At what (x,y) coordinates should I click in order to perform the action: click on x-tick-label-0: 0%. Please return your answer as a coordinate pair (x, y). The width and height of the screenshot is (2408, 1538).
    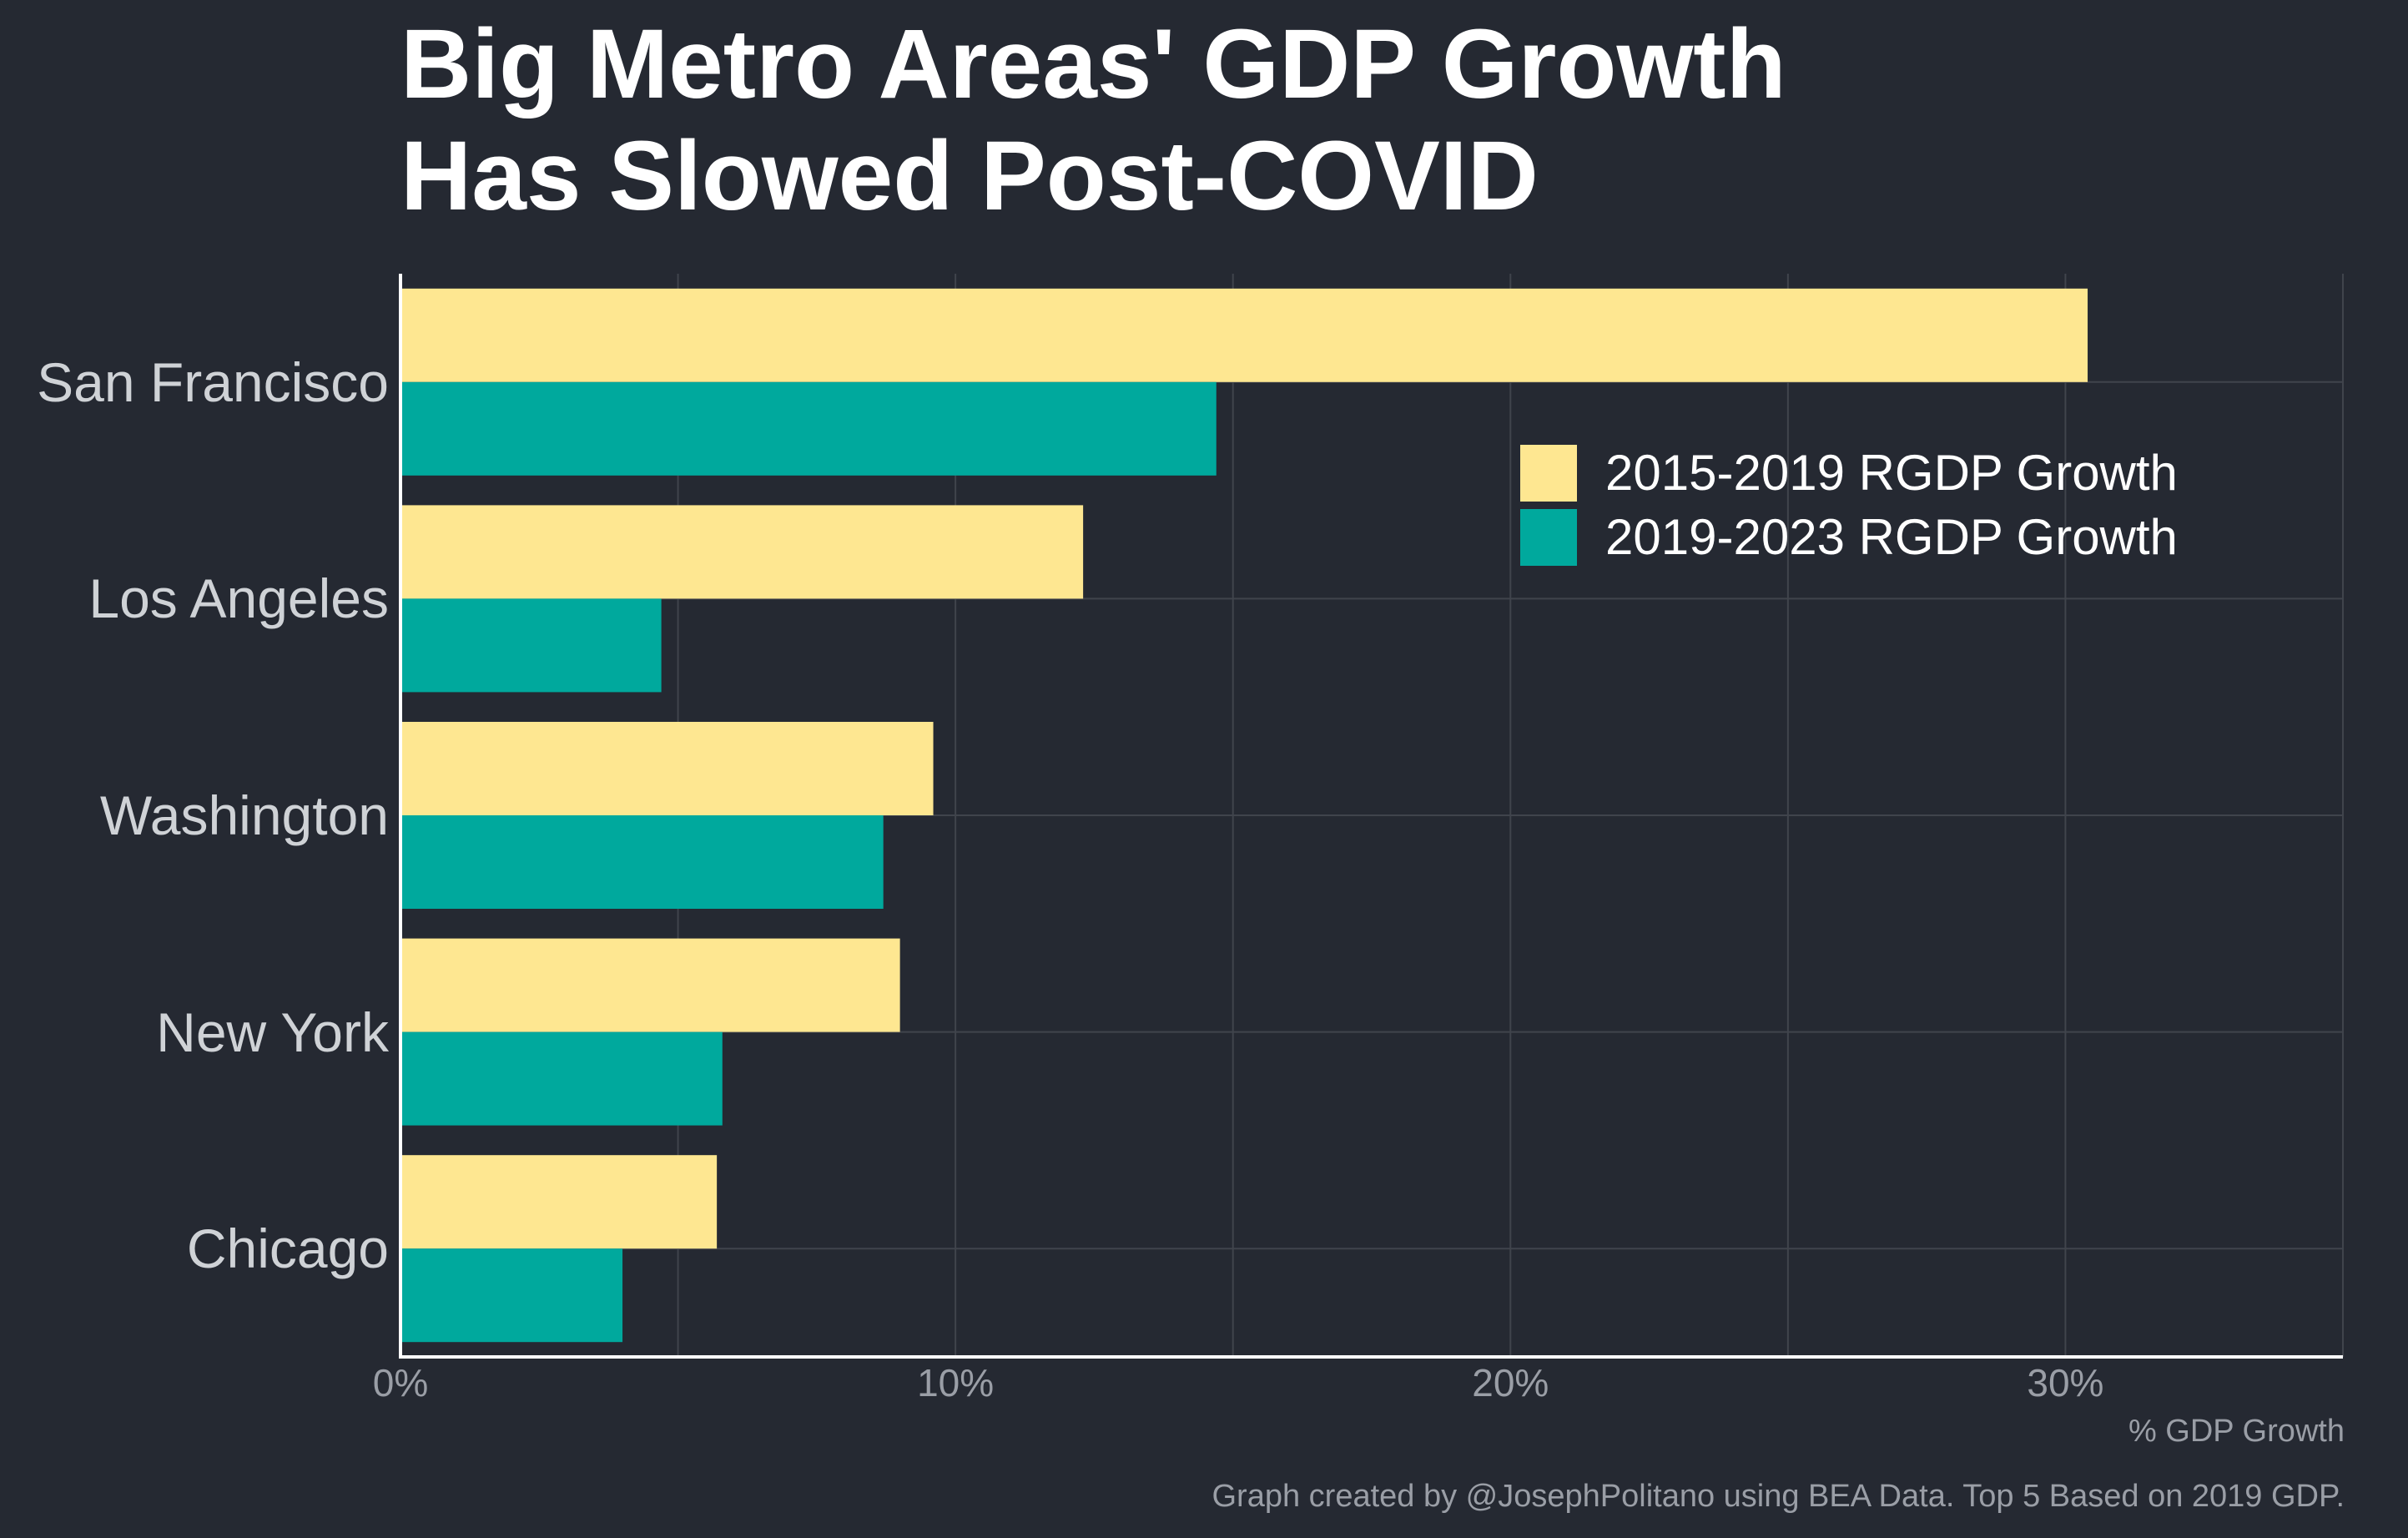
    Looking at the image, I should click on (400, 1382).